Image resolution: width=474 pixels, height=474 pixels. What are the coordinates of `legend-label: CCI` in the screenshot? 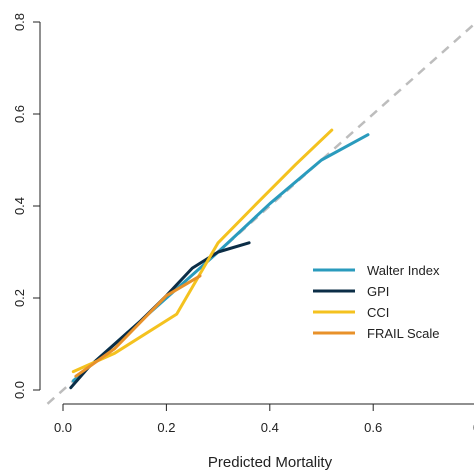 It's located at (378, 312).